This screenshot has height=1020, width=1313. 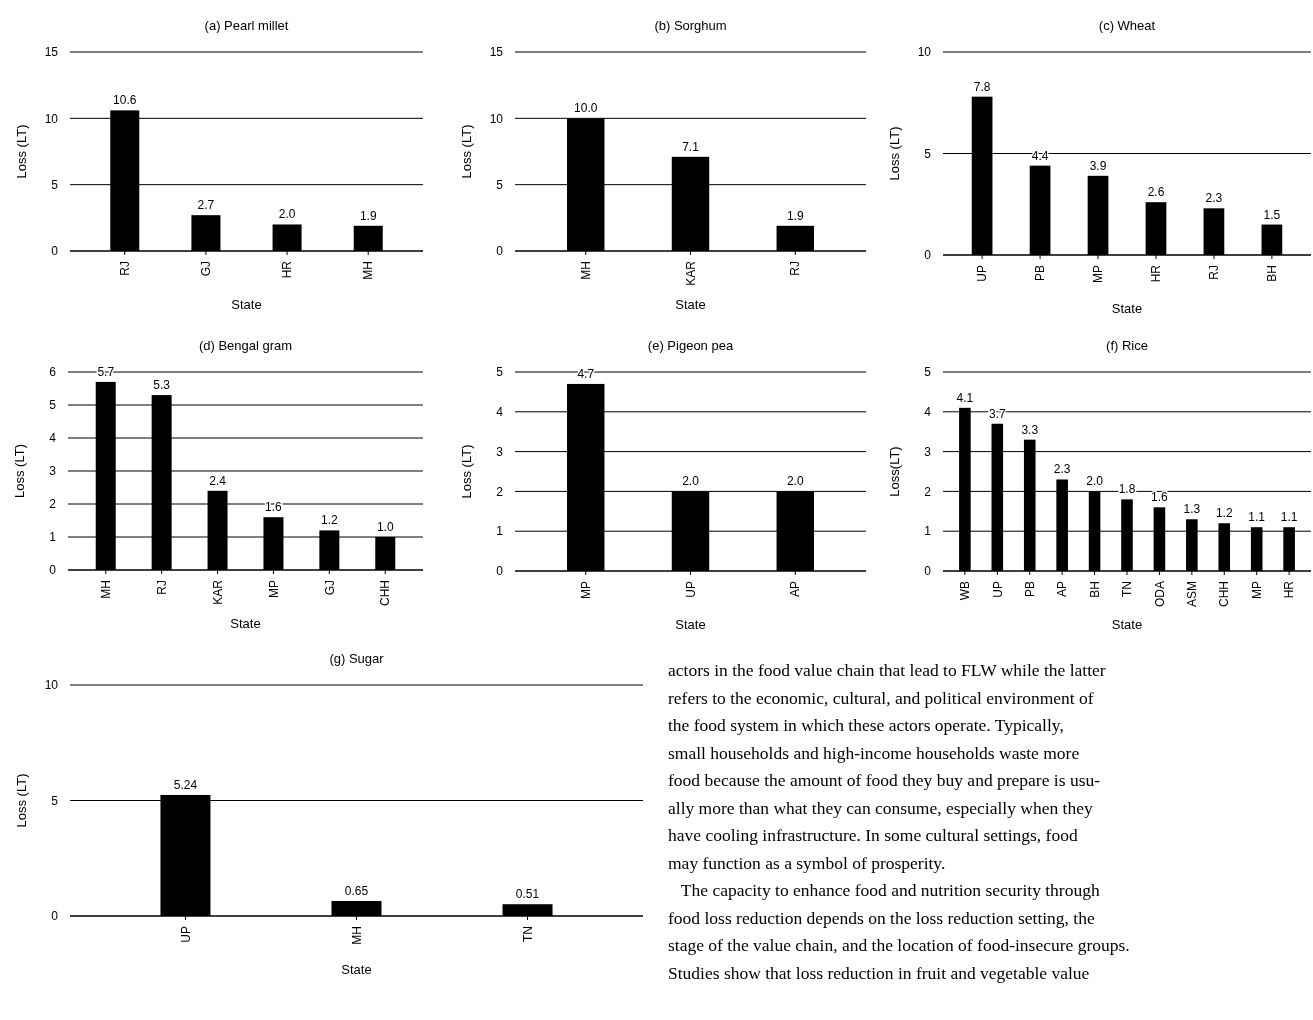 I want to click on x-tick-label: BH, so click(x=1272, y=273).